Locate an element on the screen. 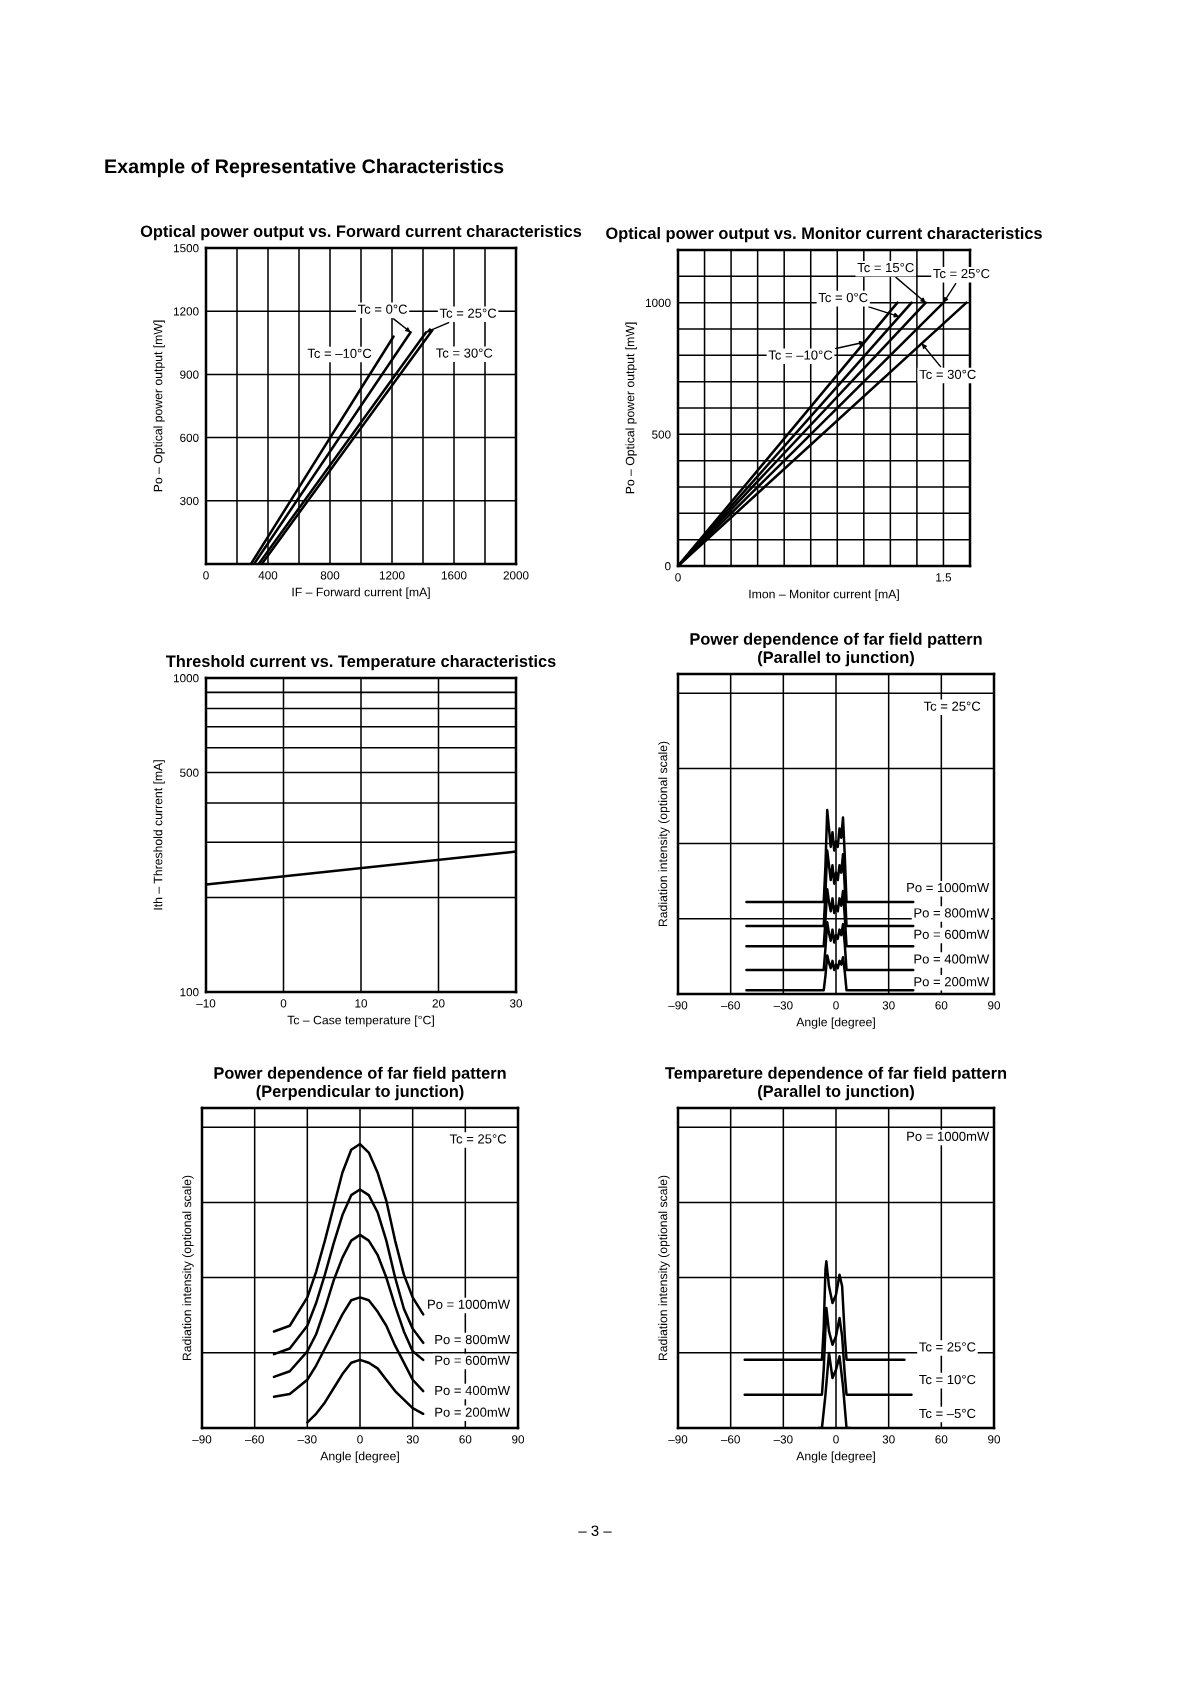 The height and width of the screenshot is (1684, 1190). text: Example of Representative Characteristics is located at coordinates (304, 168).